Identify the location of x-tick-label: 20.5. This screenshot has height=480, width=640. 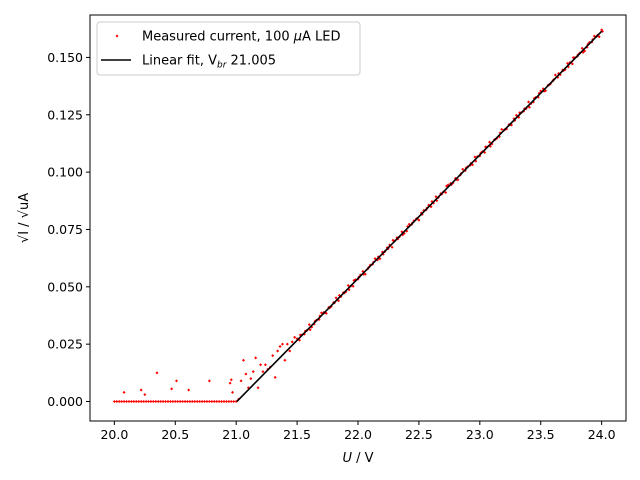
(175, 434).